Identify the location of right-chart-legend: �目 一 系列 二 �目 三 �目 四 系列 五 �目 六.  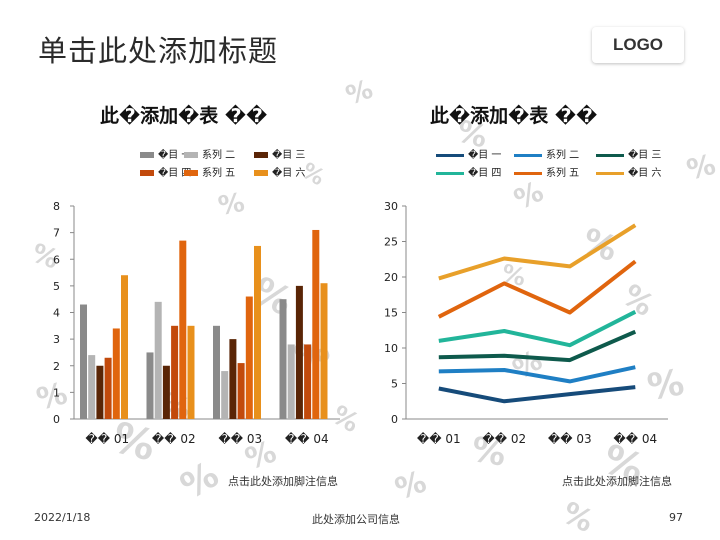
(556, 164).